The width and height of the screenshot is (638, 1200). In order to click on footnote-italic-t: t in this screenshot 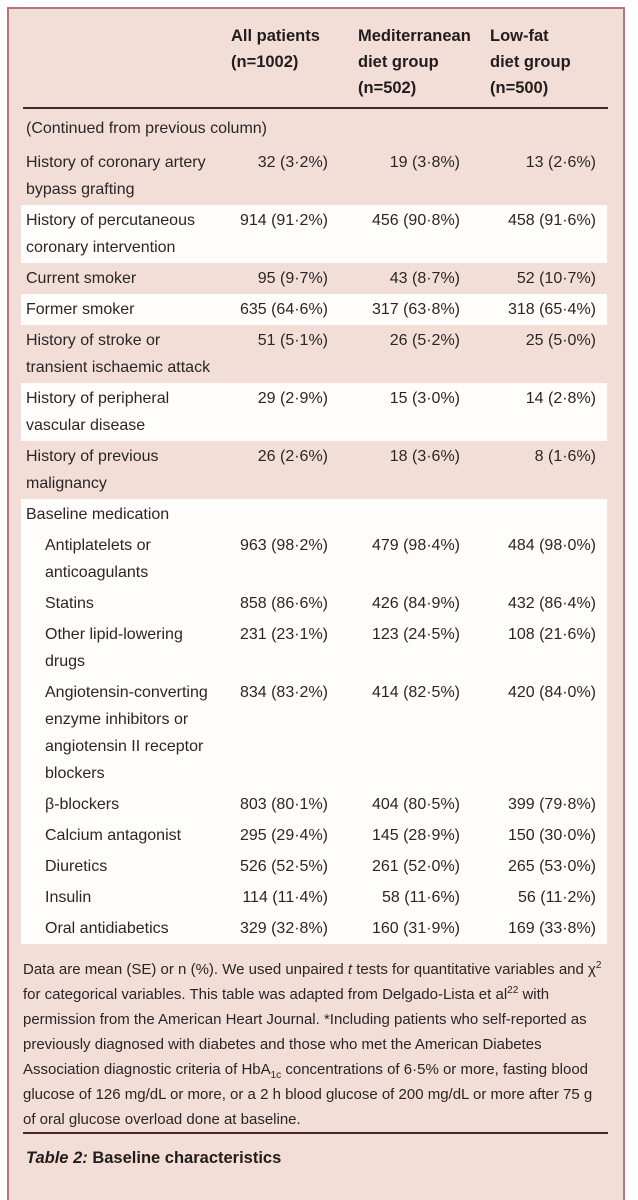, I will do `click(350, 969)`.